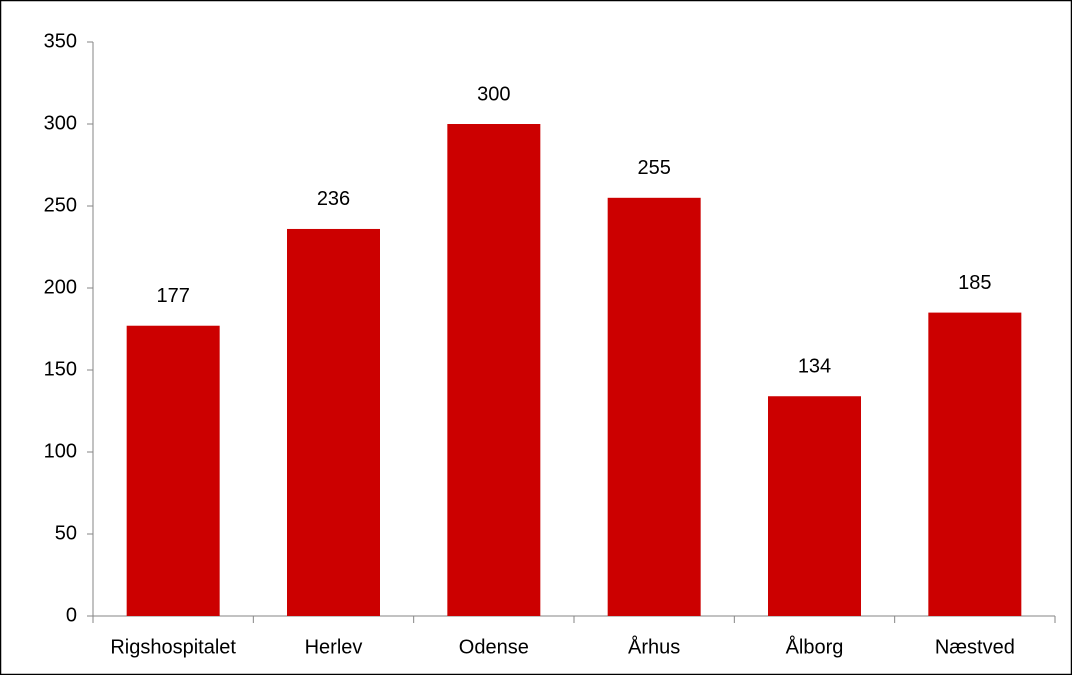  What do you see at coordinates (334, 647) in the screenshot?
I see `x-tick-label: Herlev` at bounding box center [334, 647].